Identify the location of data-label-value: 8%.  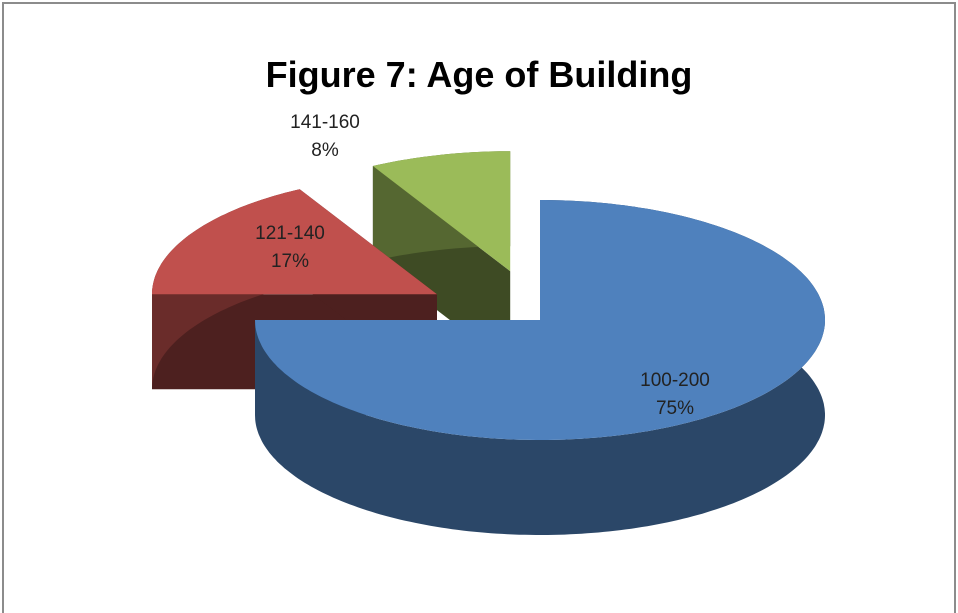
(325, 150).